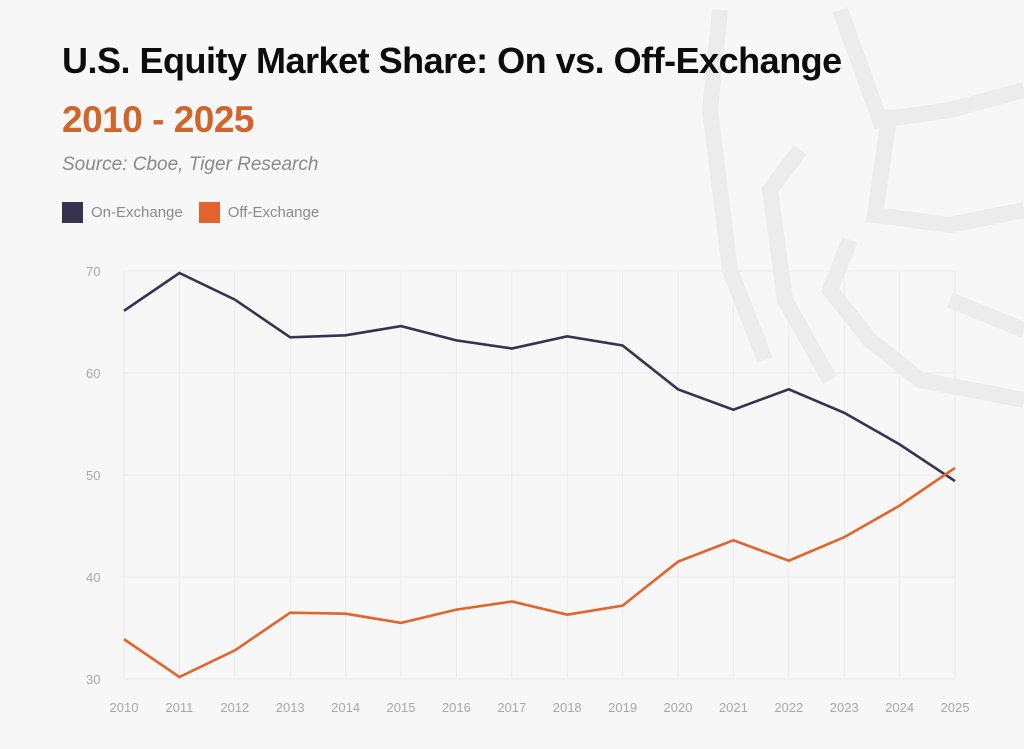  What do you see at coordinates (273, 212) in the screenshot?
I see `legend-label-off-exchange: Off-Exchange` at bounding box center [273, 212].